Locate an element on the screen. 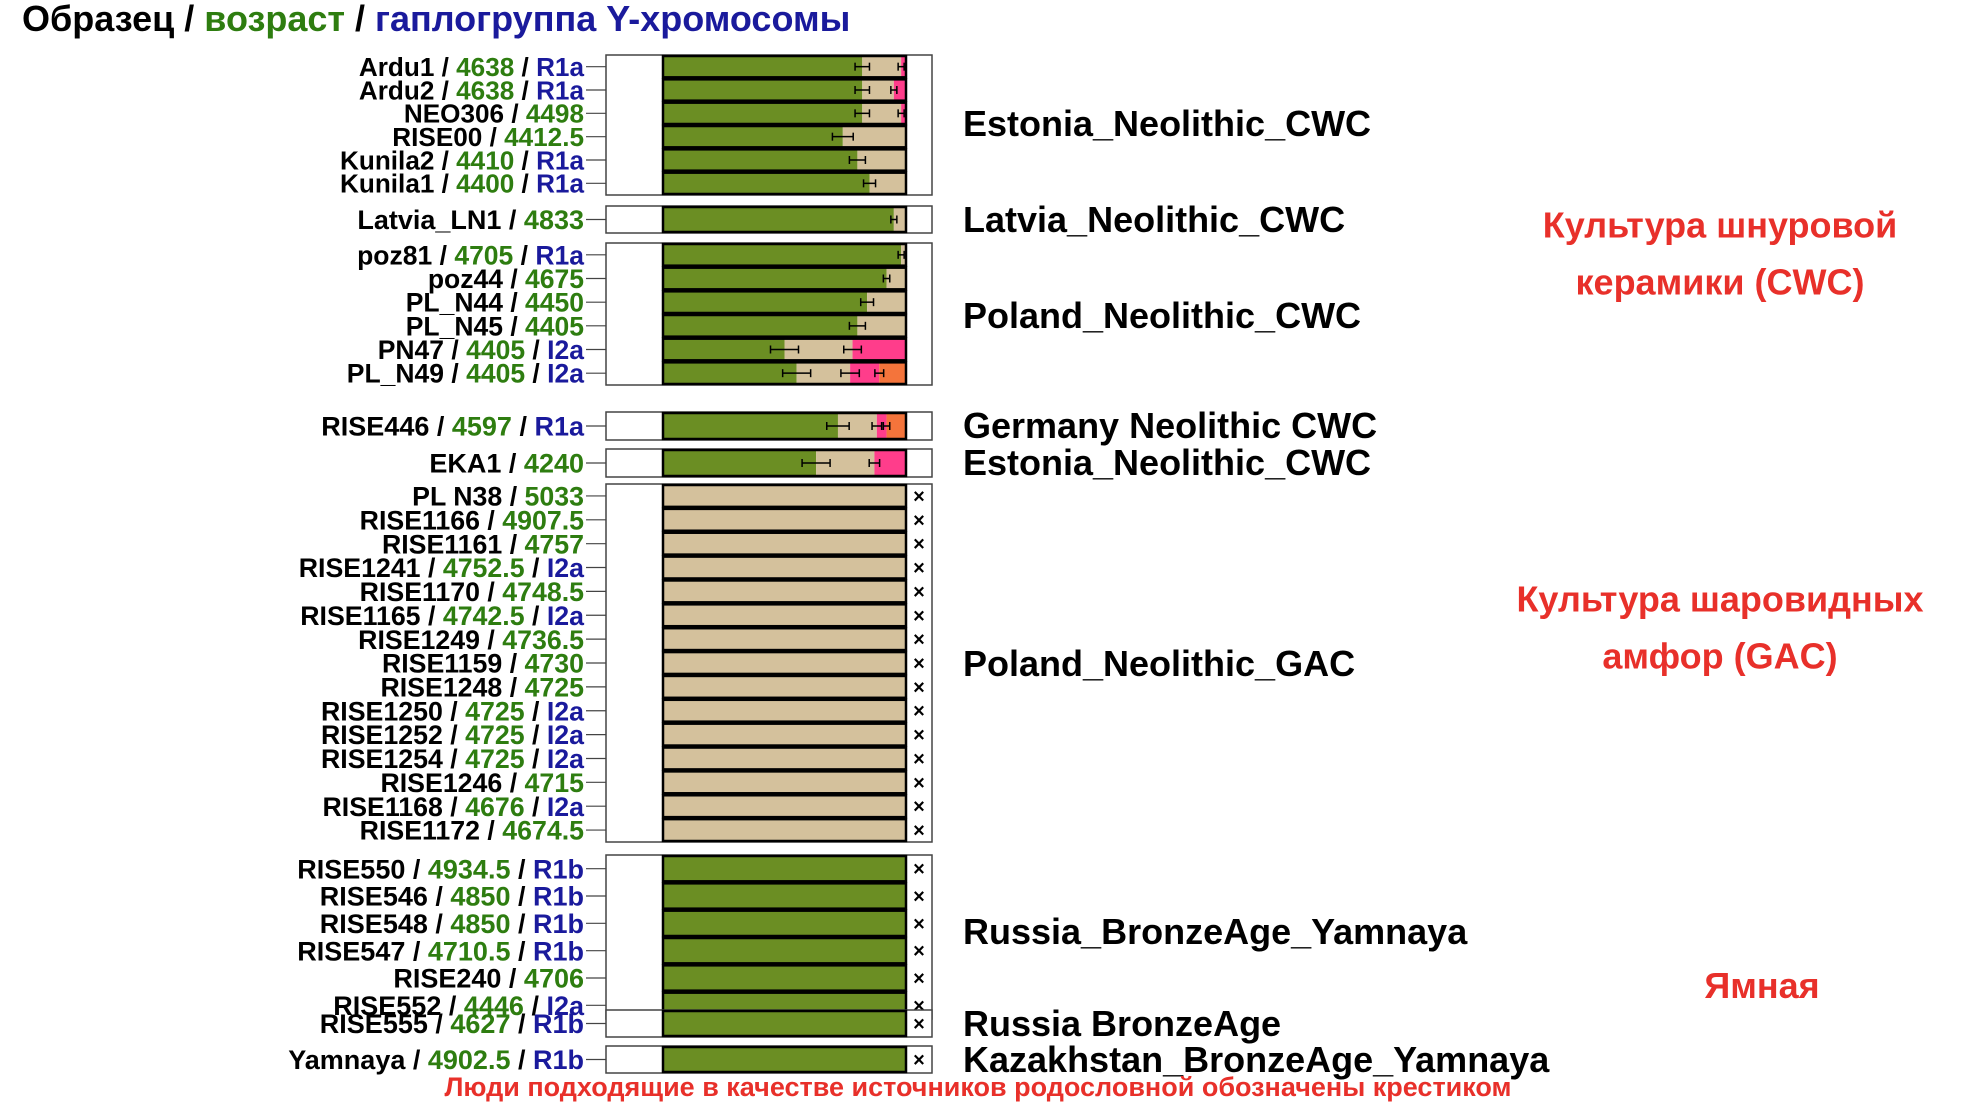 The height and width of the screenshot is (1105, 1965). sample-label: RISE1159 / 4730 is located at coordinates (483, 664).